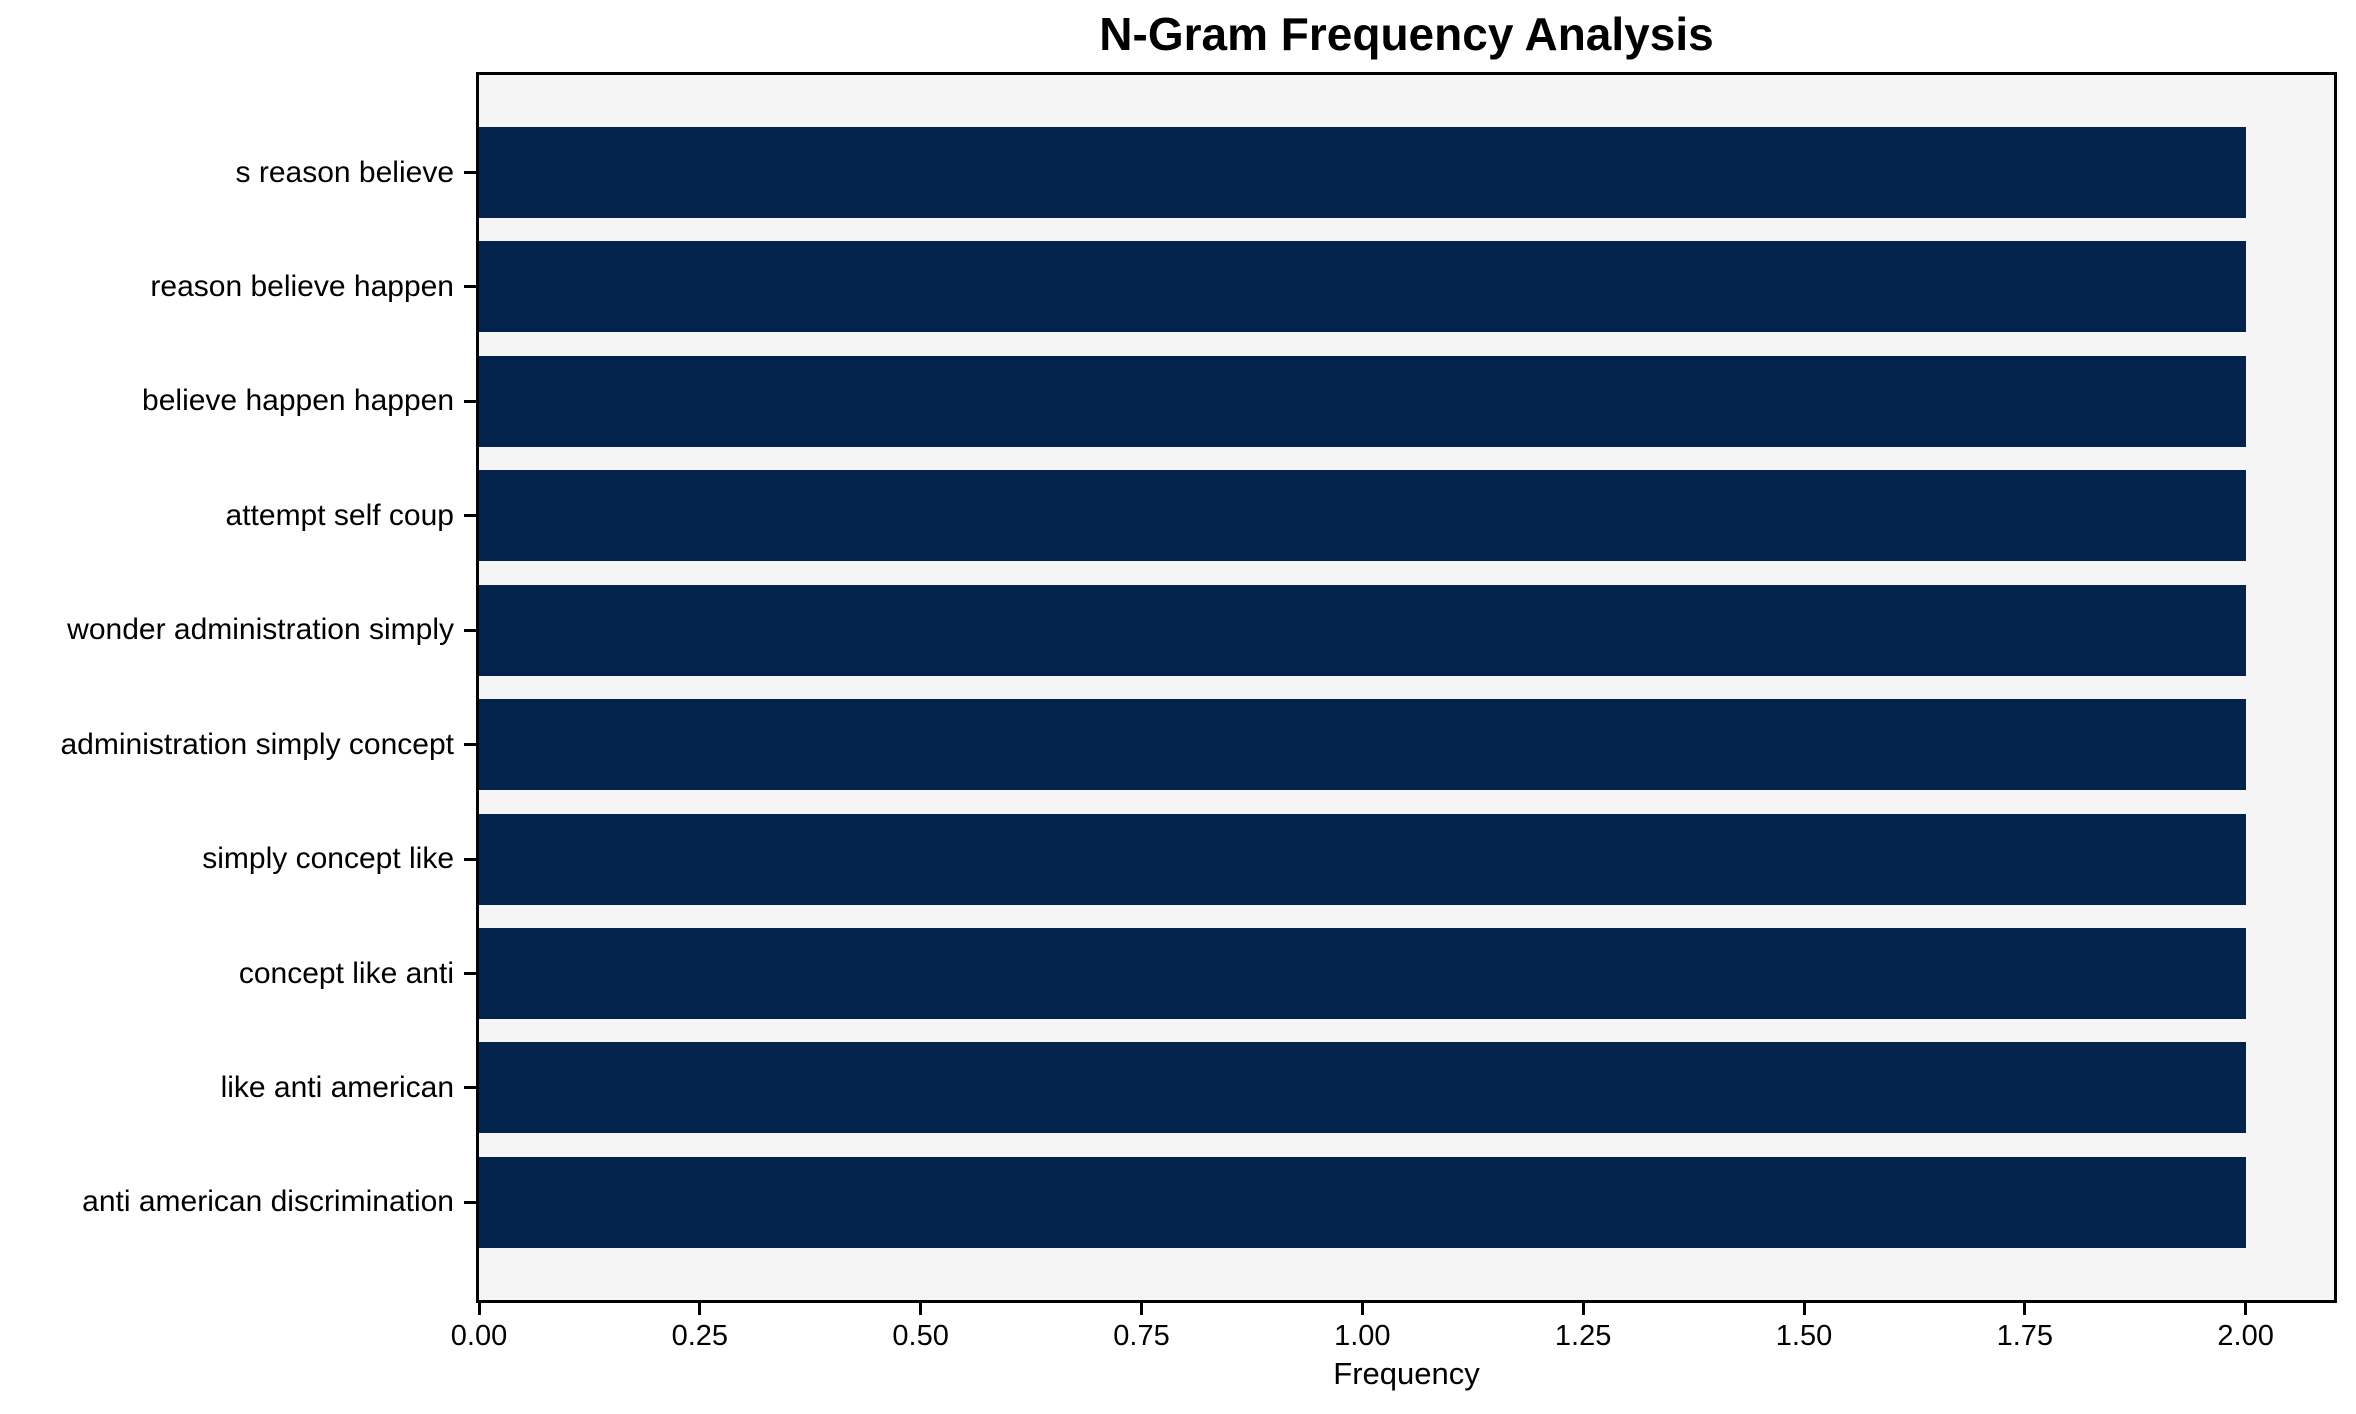 The width and height of the screenshot is (2356, 1414). Describe the element at coordinates (2245, 1336) in the screenshot. I see `x-tick-label: 2.00` at that location.